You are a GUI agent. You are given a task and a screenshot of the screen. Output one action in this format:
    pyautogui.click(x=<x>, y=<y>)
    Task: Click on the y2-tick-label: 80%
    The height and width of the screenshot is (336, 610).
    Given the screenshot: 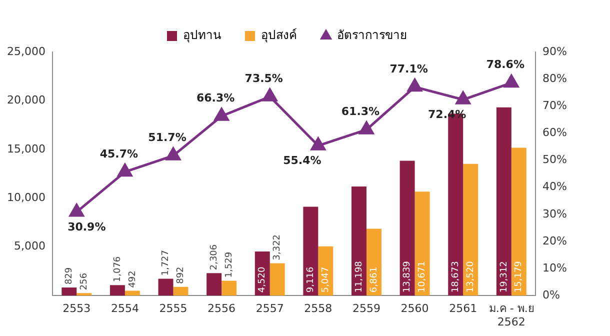 What is the action you would take?
    pyautogui.click(x=555, y=78)
    